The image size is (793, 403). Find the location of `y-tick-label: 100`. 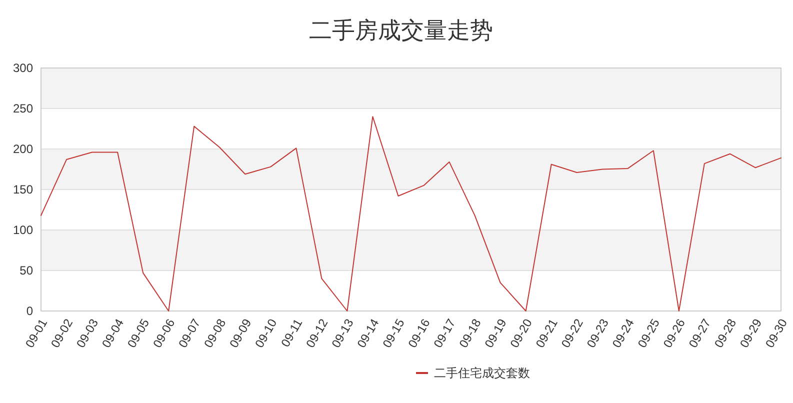

y-tick-label: 100 is located at coordinates (23, 230).